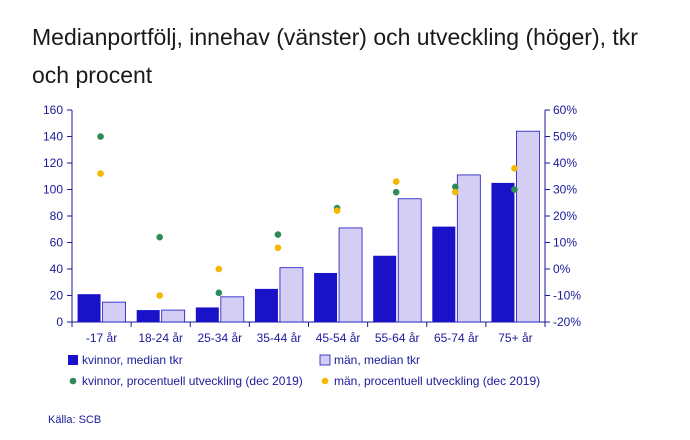 This screenshot has height=440, width=690. Describe the element at coordinates (59, 322) in the screenshot. I see `left-tick-label: 0` at that location.